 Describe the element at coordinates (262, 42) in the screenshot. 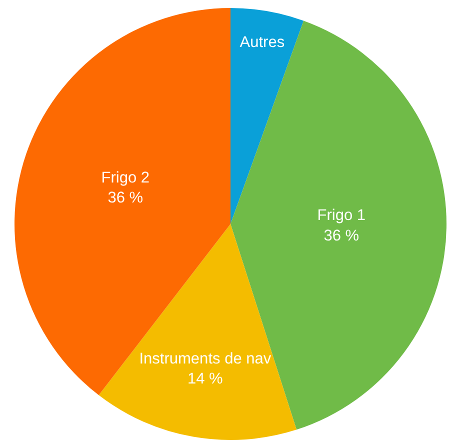

I see `slice-label: Autres` at that location.